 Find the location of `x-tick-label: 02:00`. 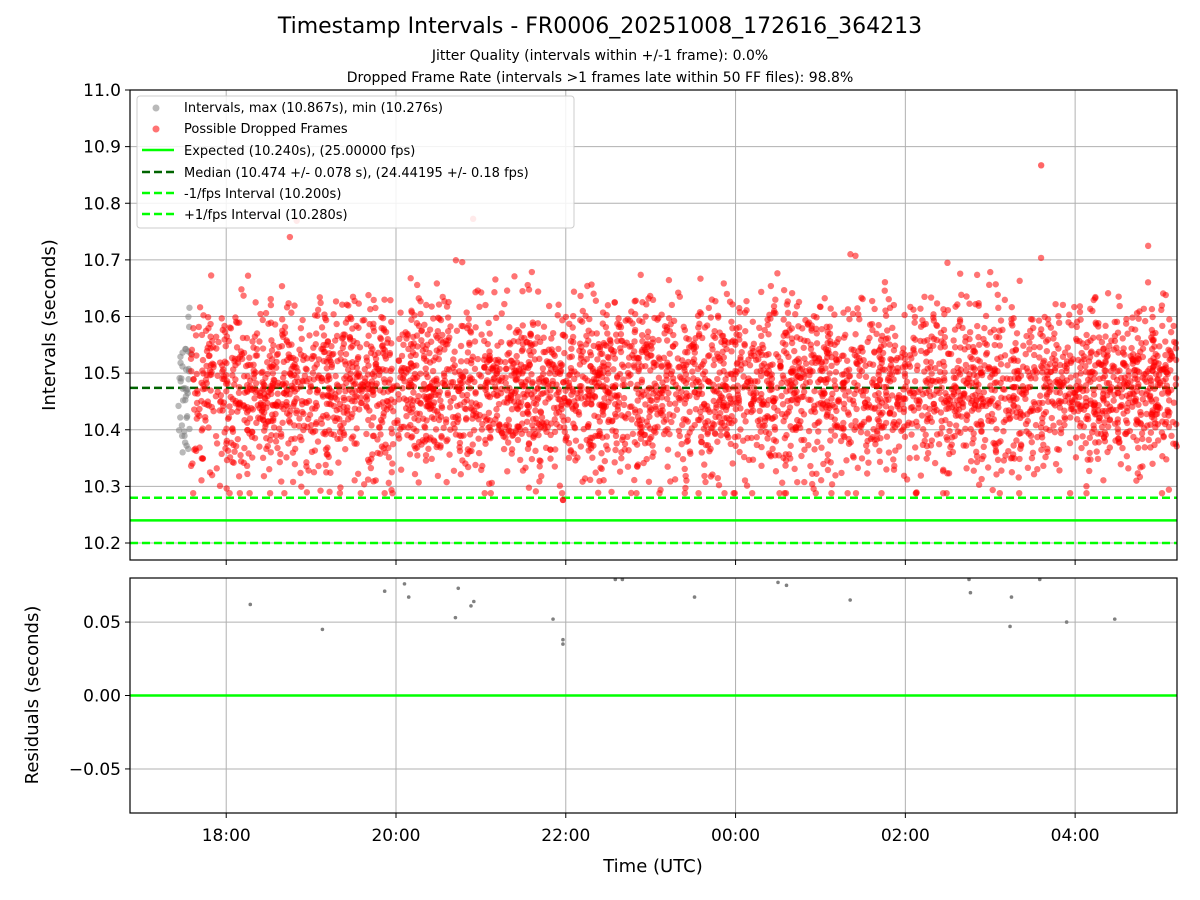

x-tick-label: 02:00 is located at coordinates (905, 836).